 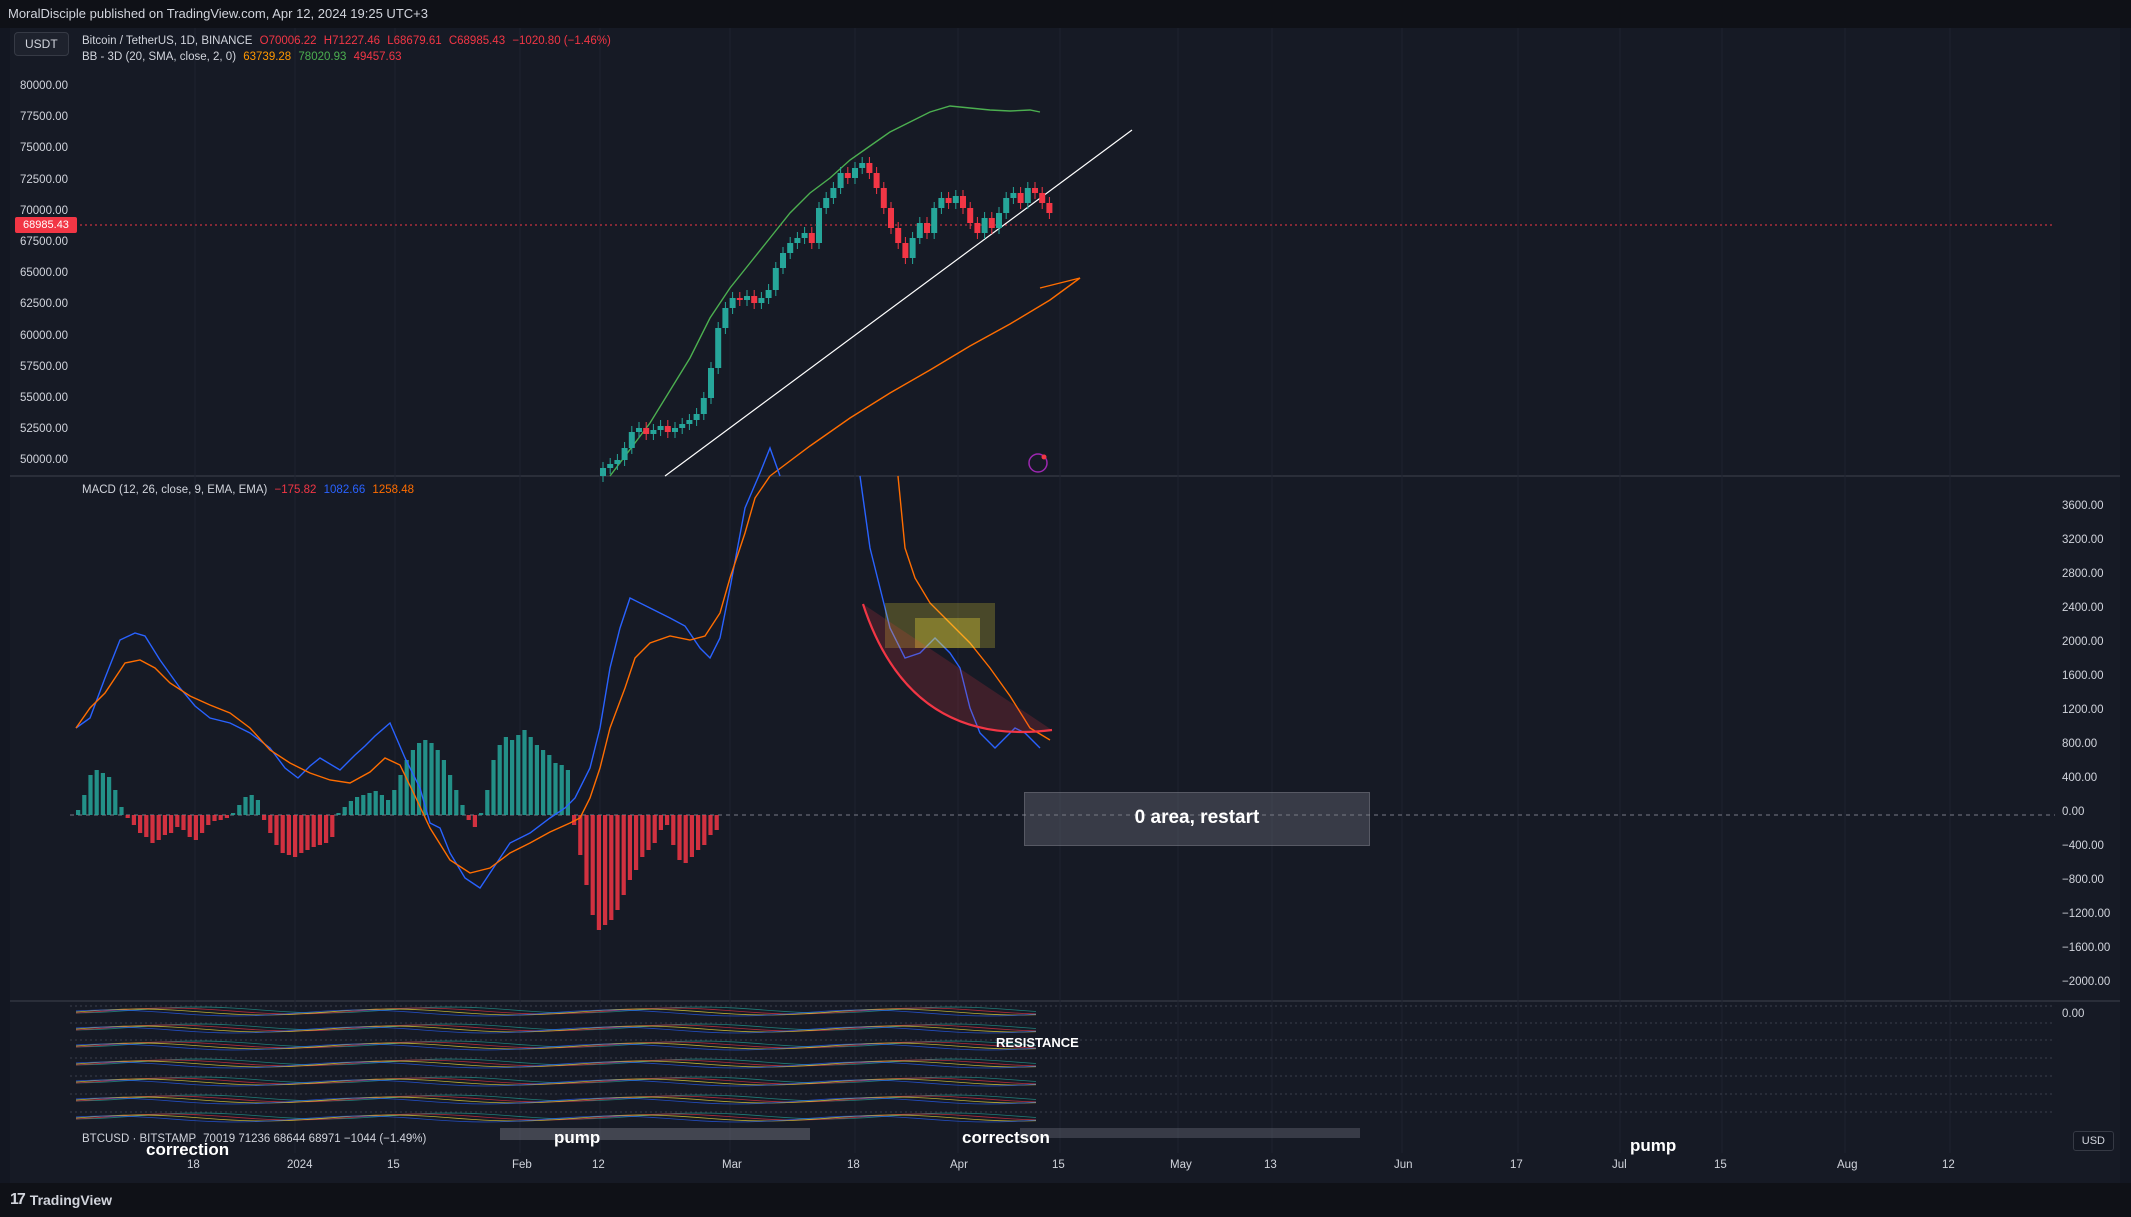 What do you see at coordinates (2080, 744) in the screenshot?
I see `macd-axis-label: 800.00` at bounding box center [2080, 744].